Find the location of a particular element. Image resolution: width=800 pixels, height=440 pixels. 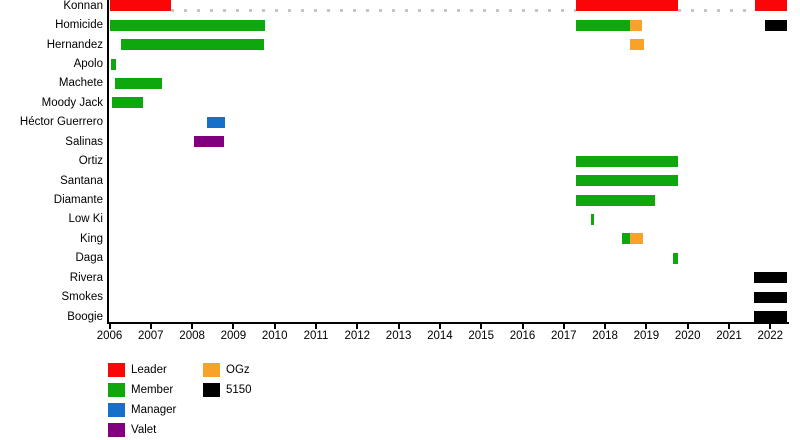

legend-swatch-leader is located at coordinates (116, 370).